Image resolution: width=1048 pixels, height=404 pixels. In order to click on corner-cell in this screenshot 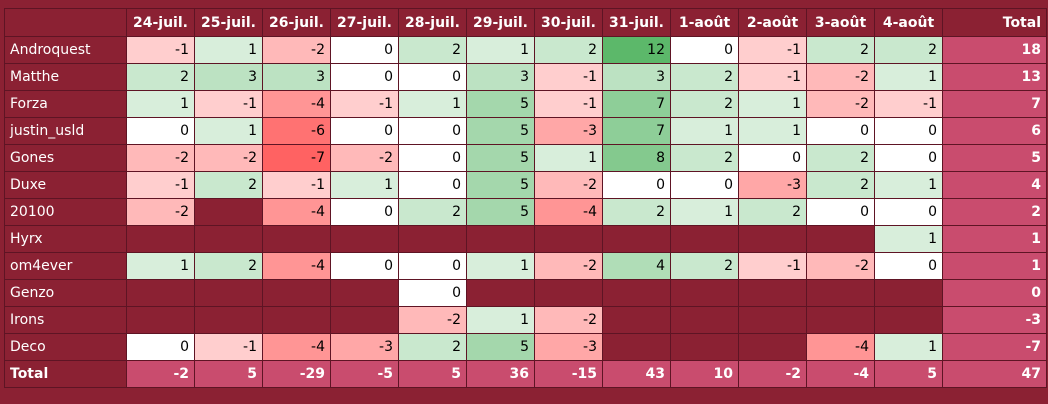, I will do `click(65, 22)`.